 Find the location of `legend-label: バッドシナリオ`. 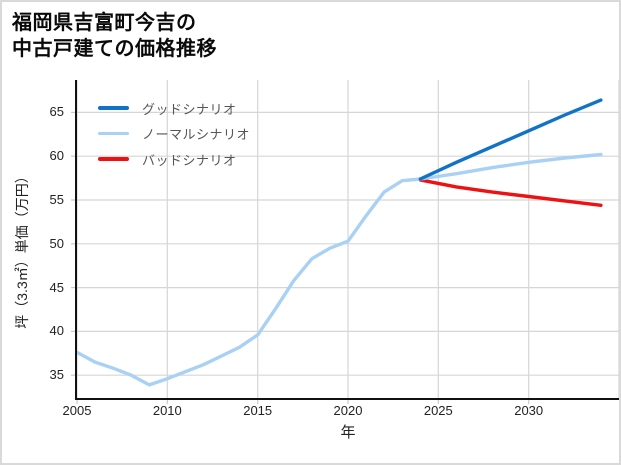

legend-label: バッドシナリオ is located at coordinates (189, 160).